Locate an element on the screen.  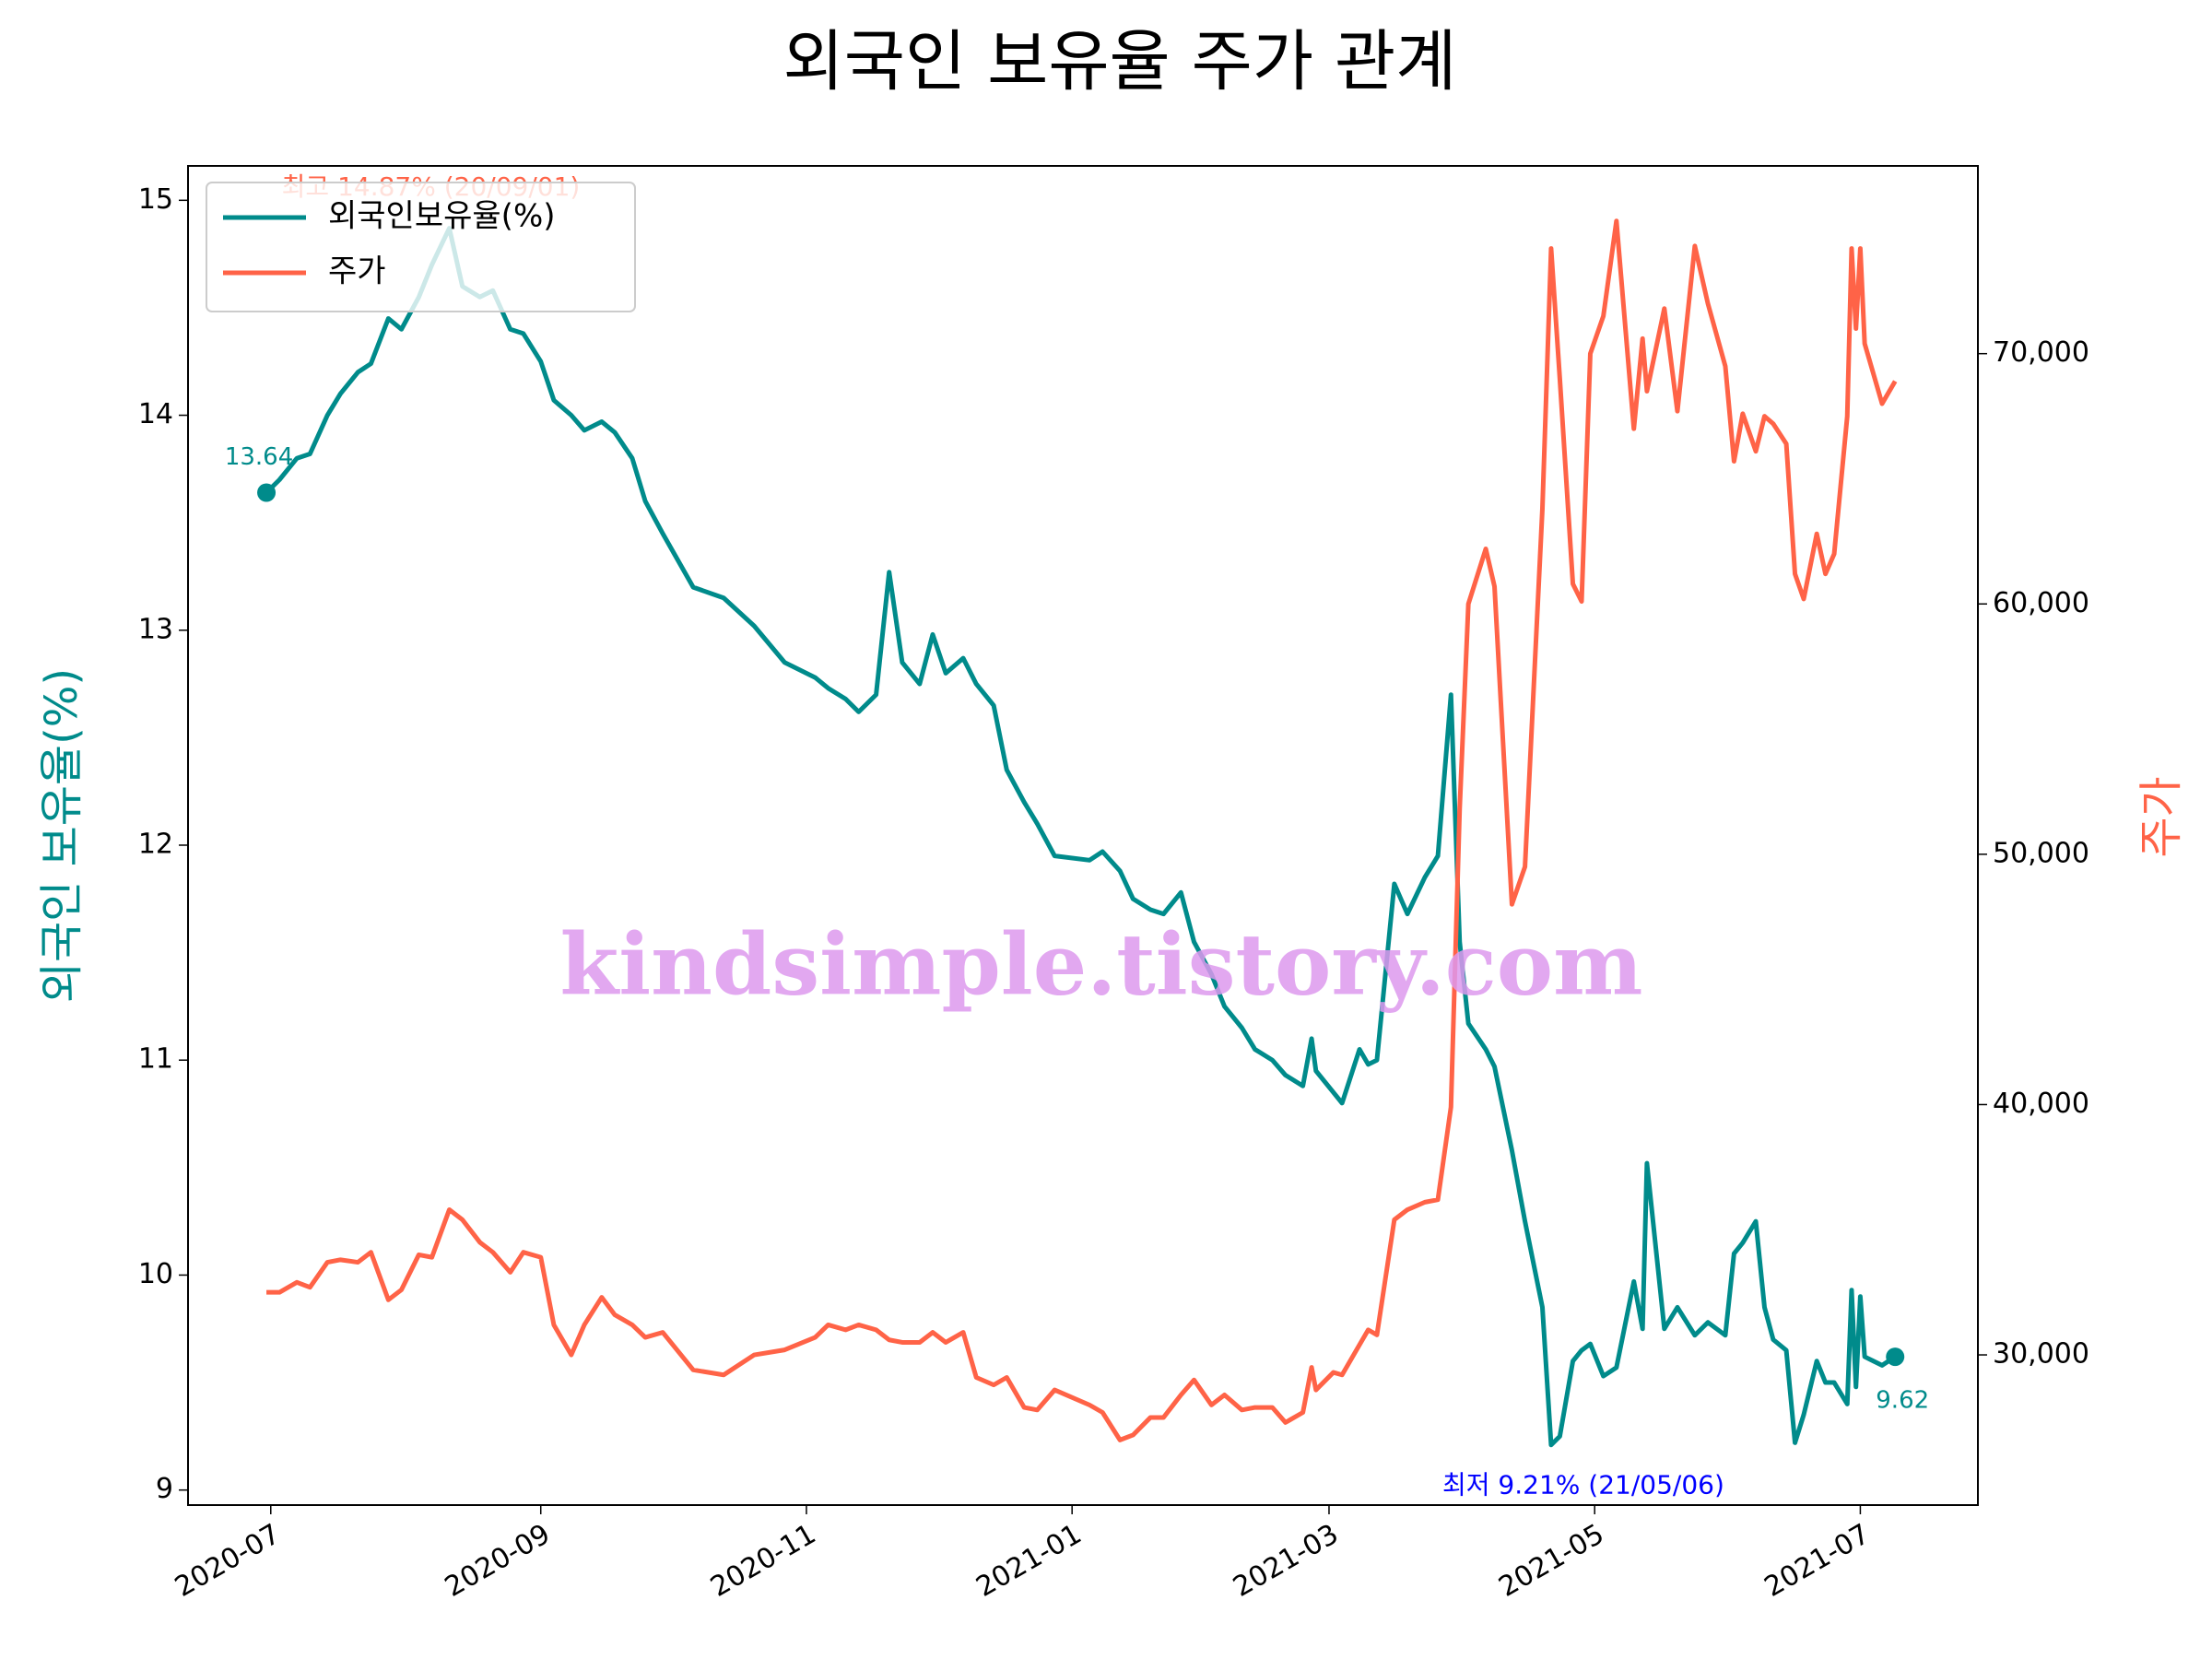
y2-tick-label: 30,000 is located at coordinates (2041, 1354).